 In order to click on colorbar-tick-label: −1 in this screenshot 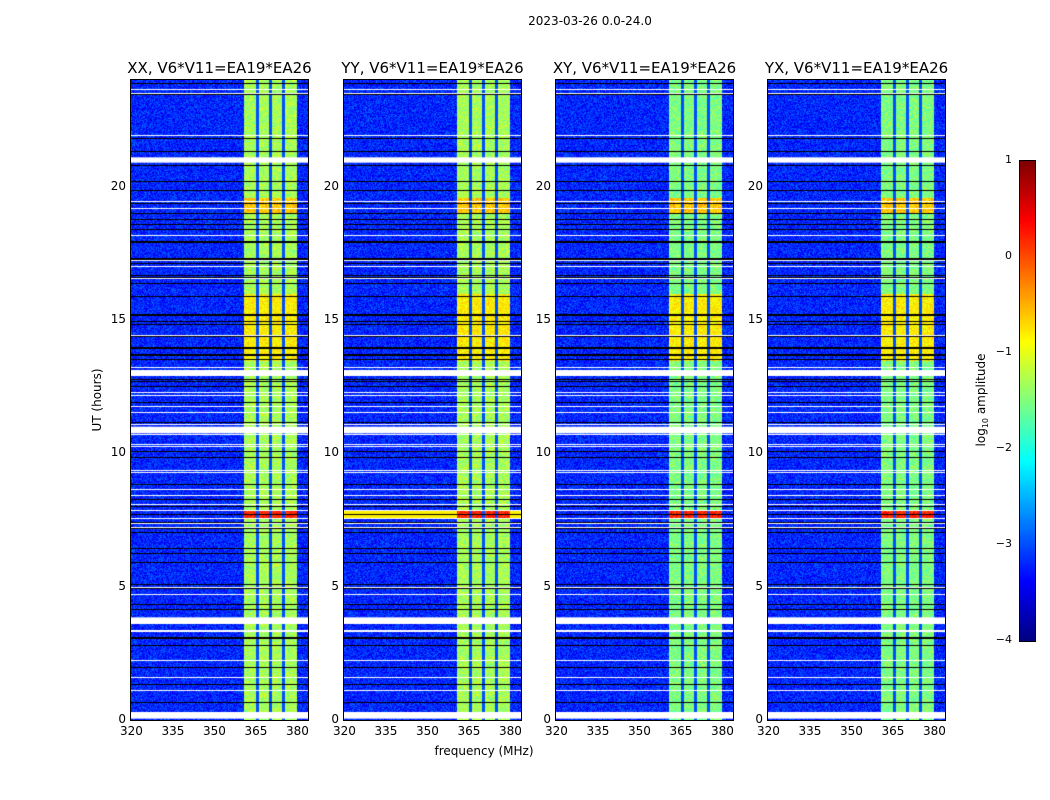, I will do `click(1003, 351)`.